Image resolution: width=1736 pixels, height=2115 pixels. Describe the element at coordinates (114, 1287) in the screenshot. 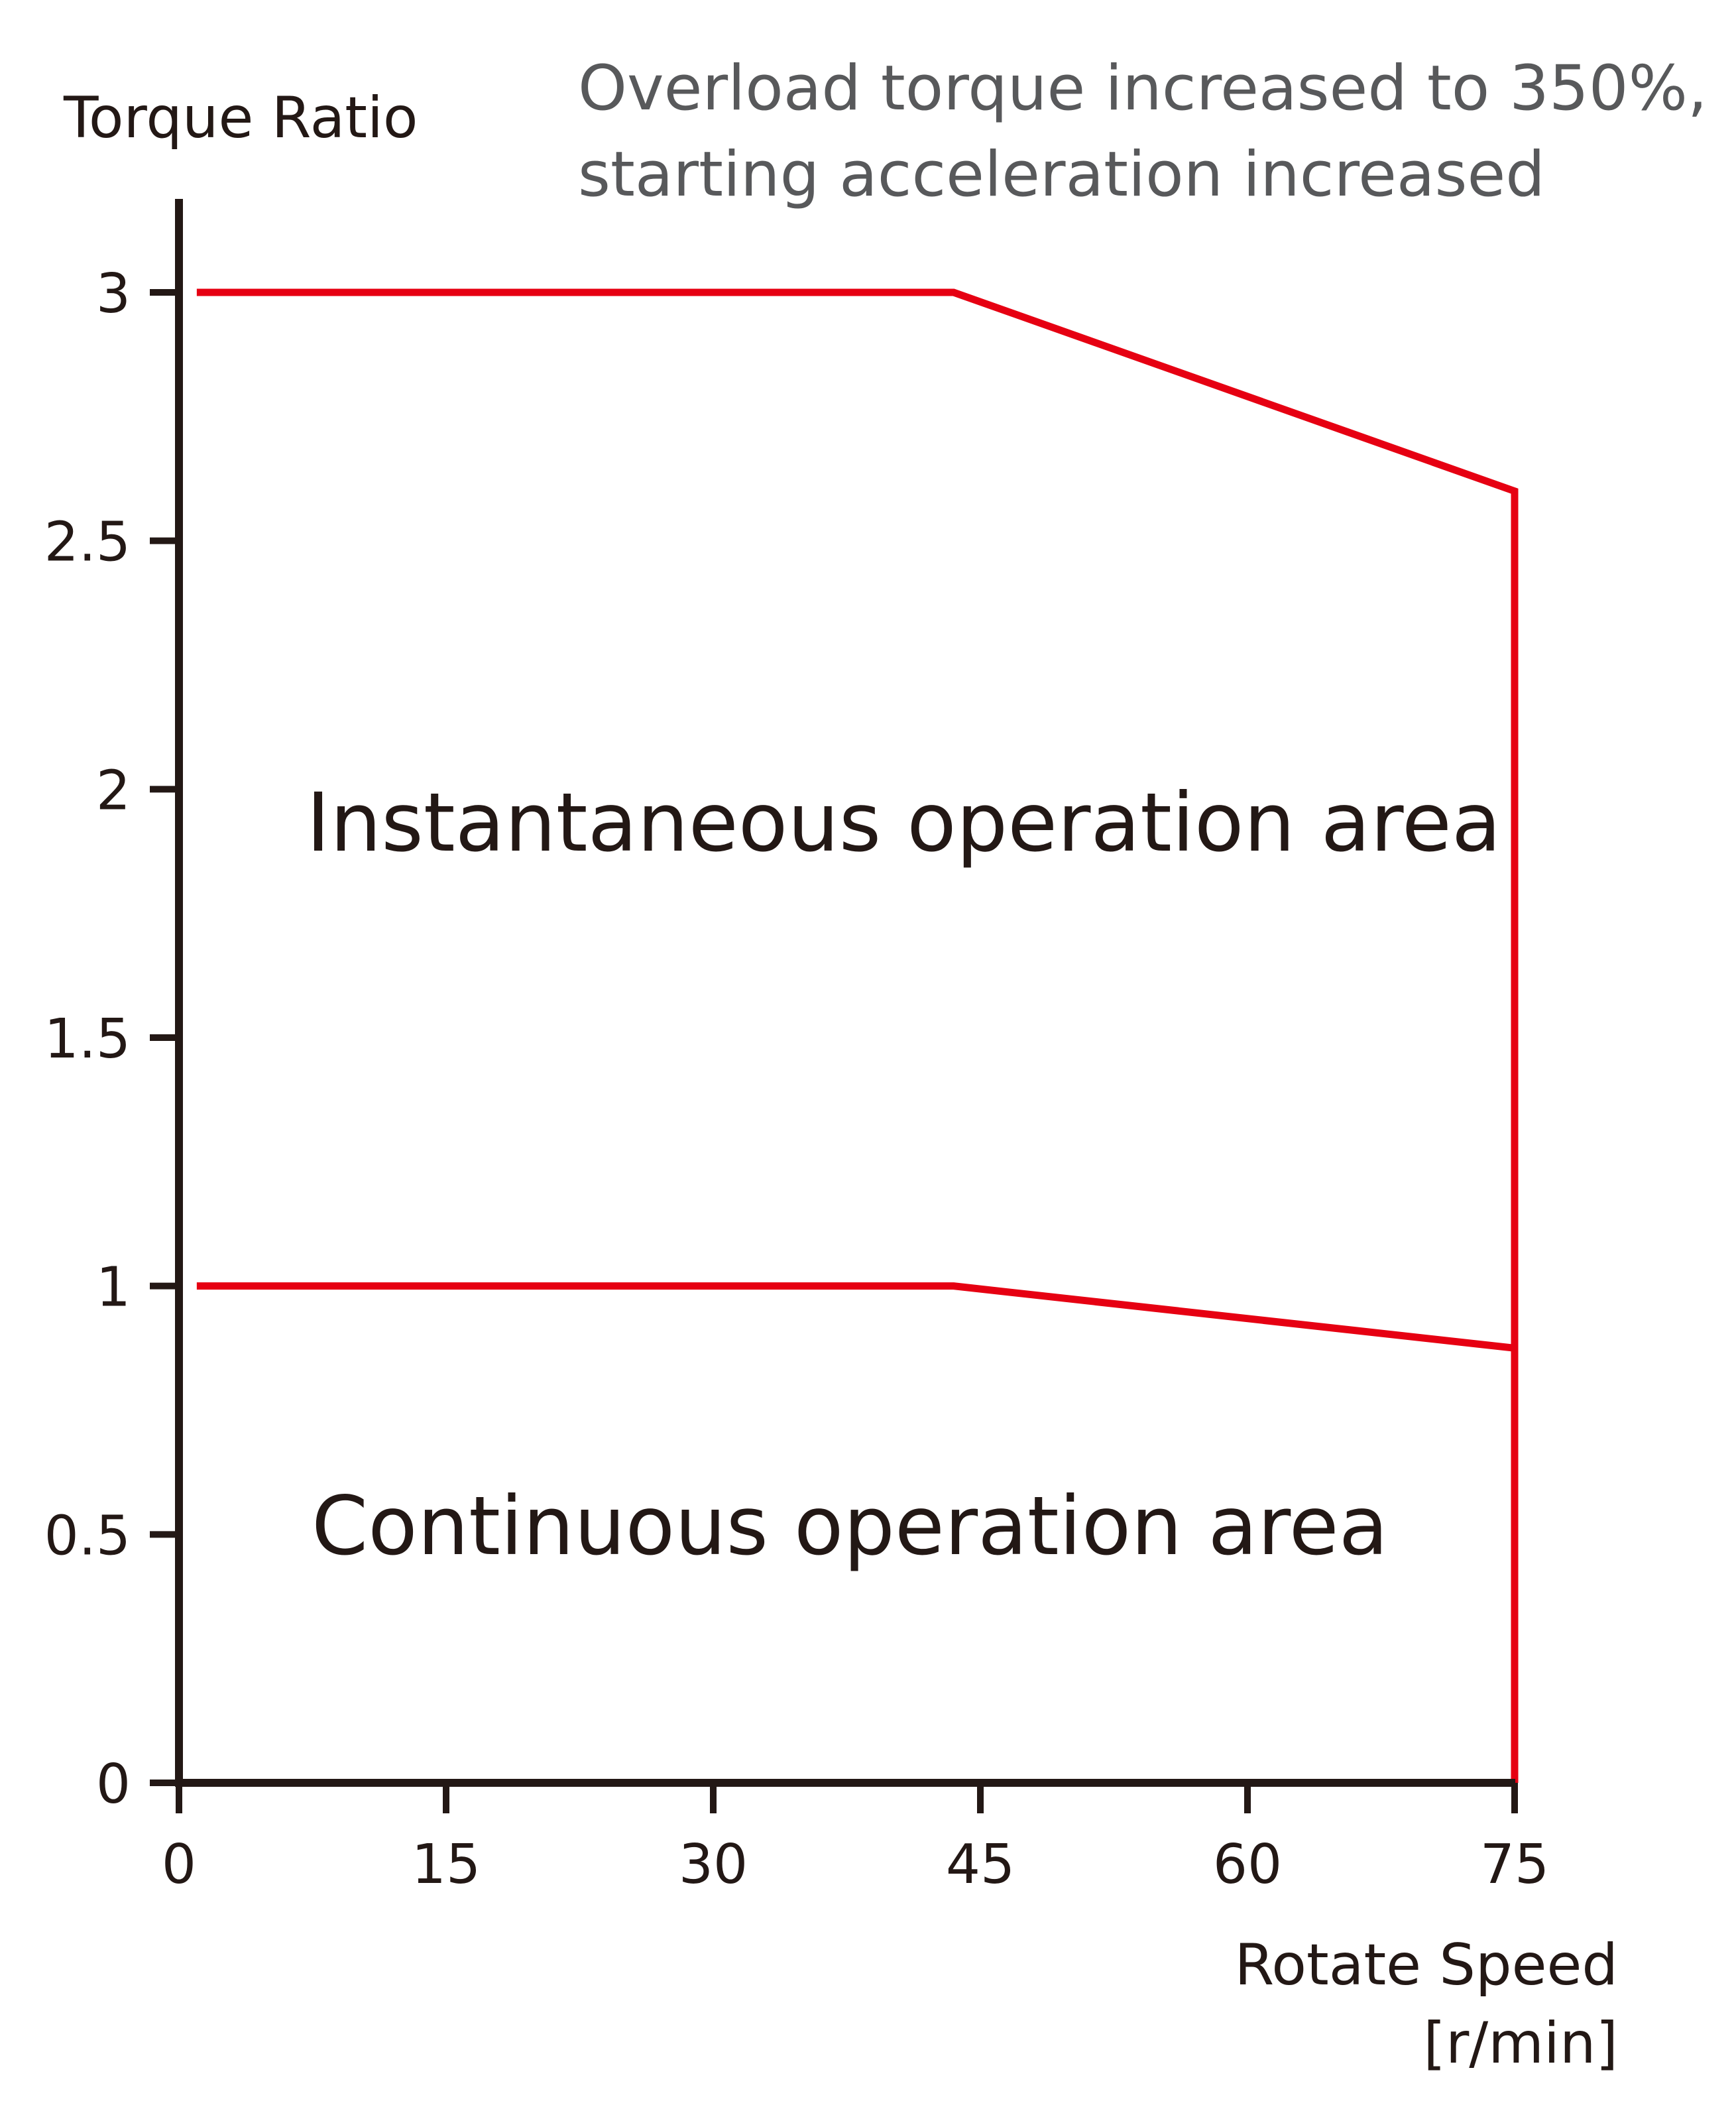

I see `y-tick-label: 1` at that location.